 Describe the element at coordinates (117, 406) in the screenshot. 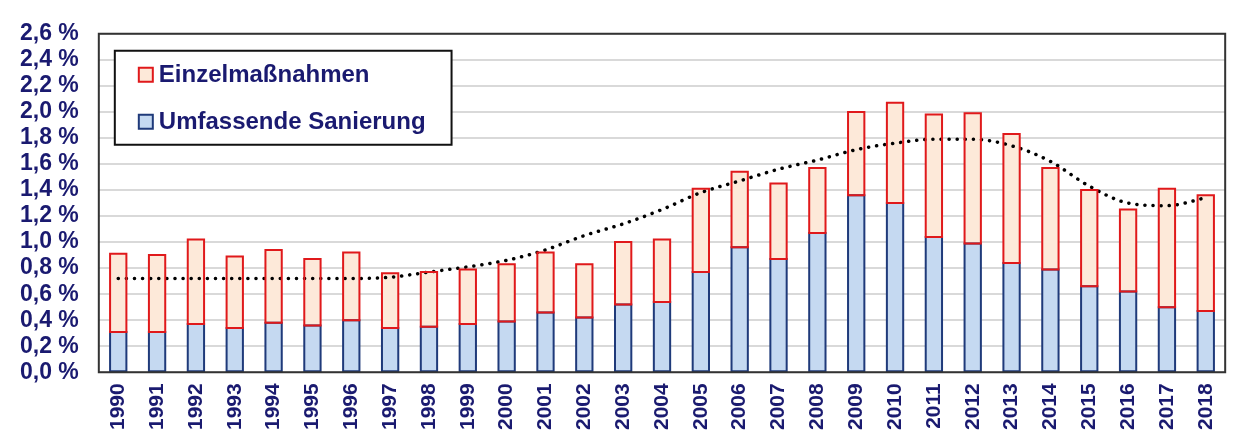

I see `x-tick-label: 1990` at that location.